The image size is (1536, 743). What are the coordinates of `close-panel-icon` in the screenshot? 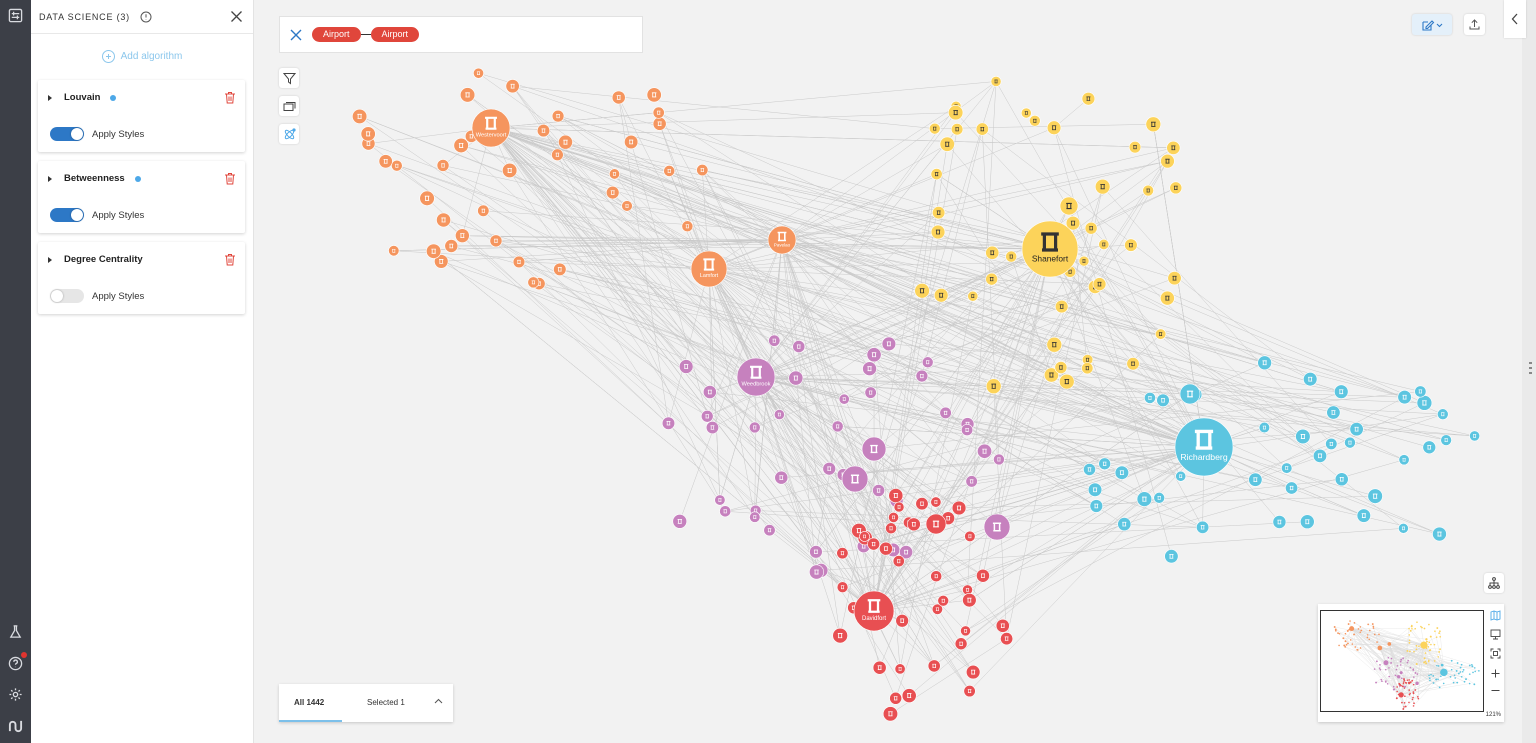 It's located at (236, 16).